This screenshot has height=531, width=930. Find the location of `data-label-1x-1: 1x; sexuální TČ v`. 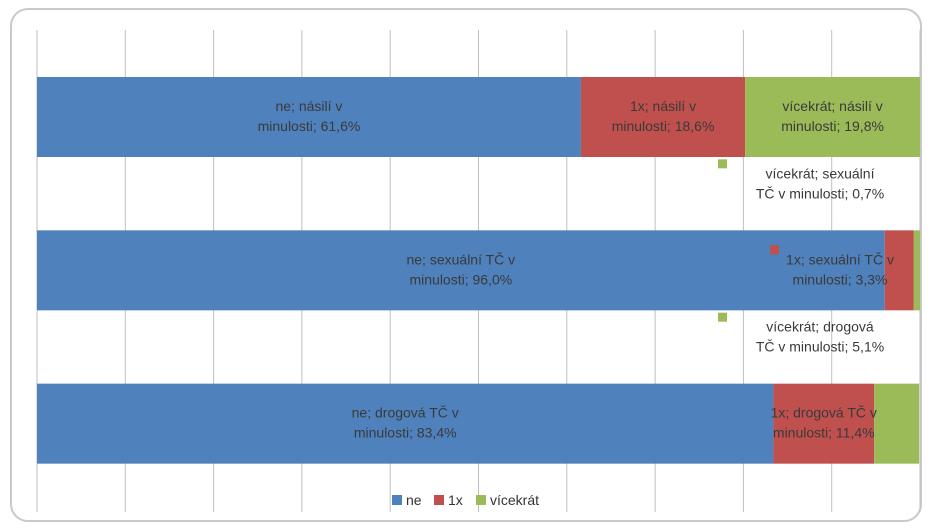

data-label-1x-1: 1x; sexuální TČ v is located at coordinates (840, 259).